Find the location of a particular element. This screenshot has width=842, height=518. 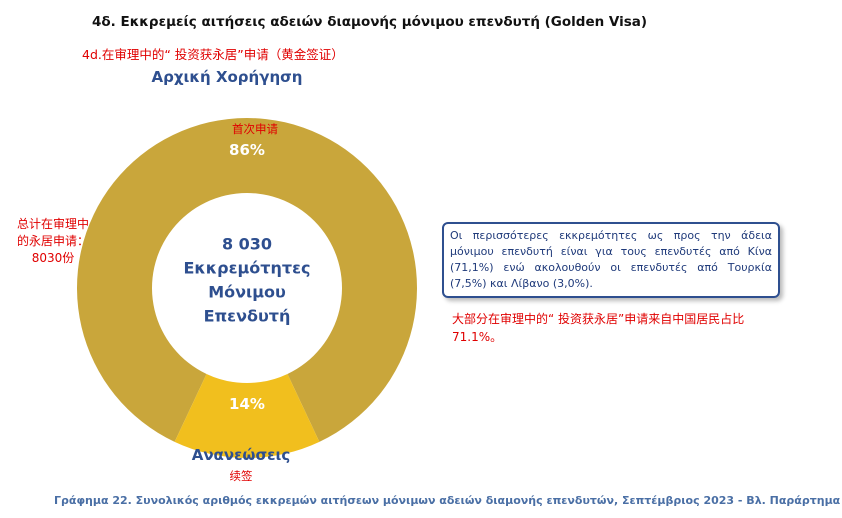

note-line: 8030份 is located at coordinates (53, 258).